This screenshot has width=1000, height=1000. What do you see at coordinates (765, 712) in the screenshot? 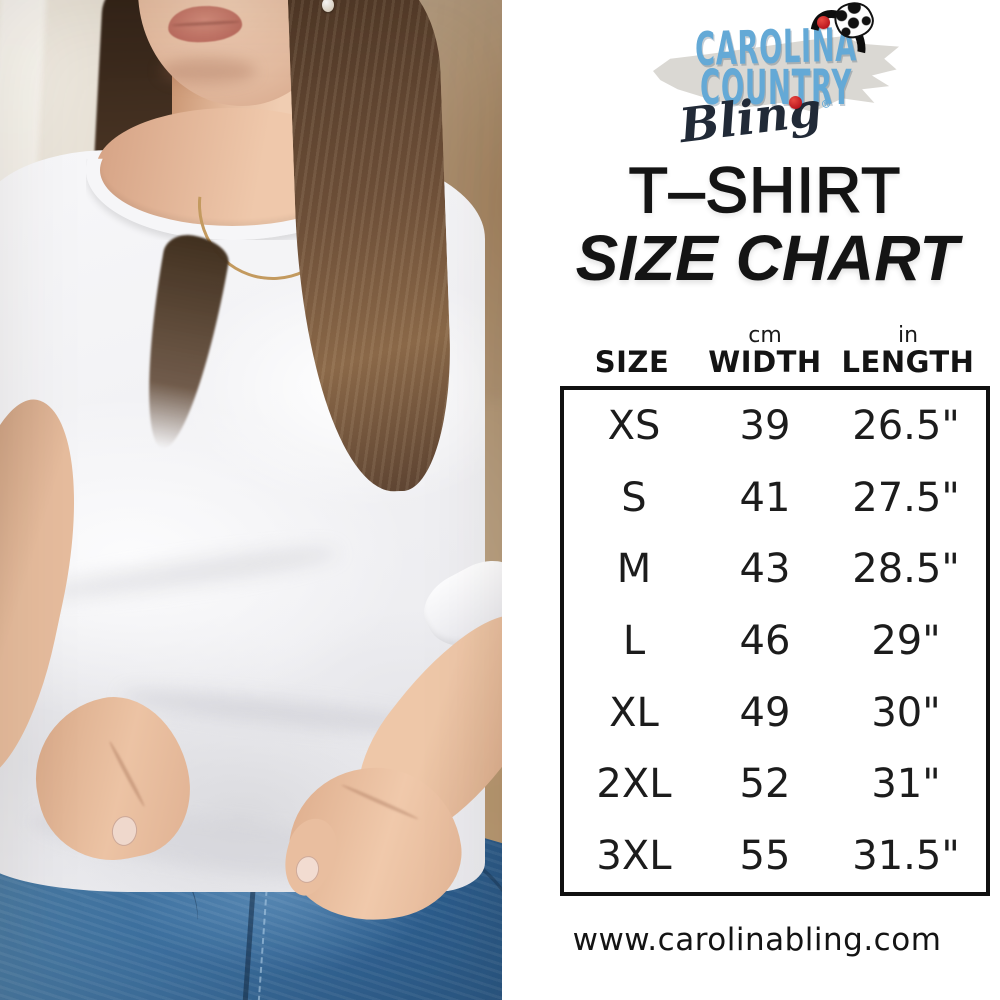
I see `cell-width: 49` at bounding box center [765, 712].